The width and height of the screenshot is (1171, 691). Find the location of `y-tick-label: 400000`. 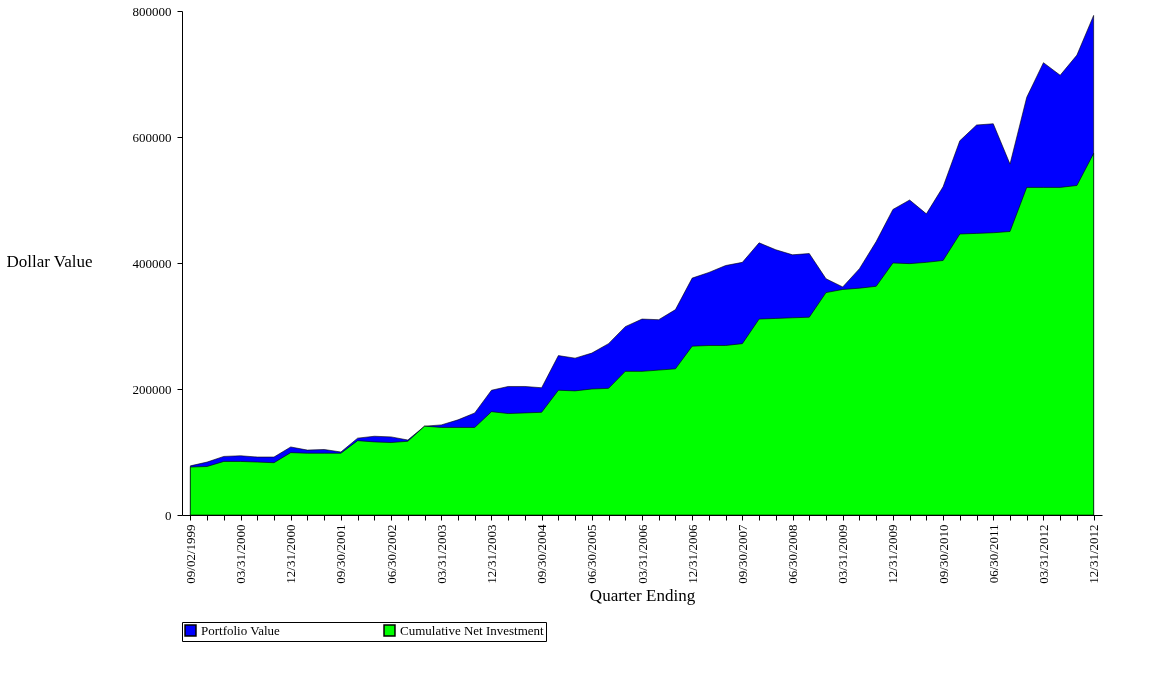

y-tick-label: 400000 is located at coordinates (152, 263).